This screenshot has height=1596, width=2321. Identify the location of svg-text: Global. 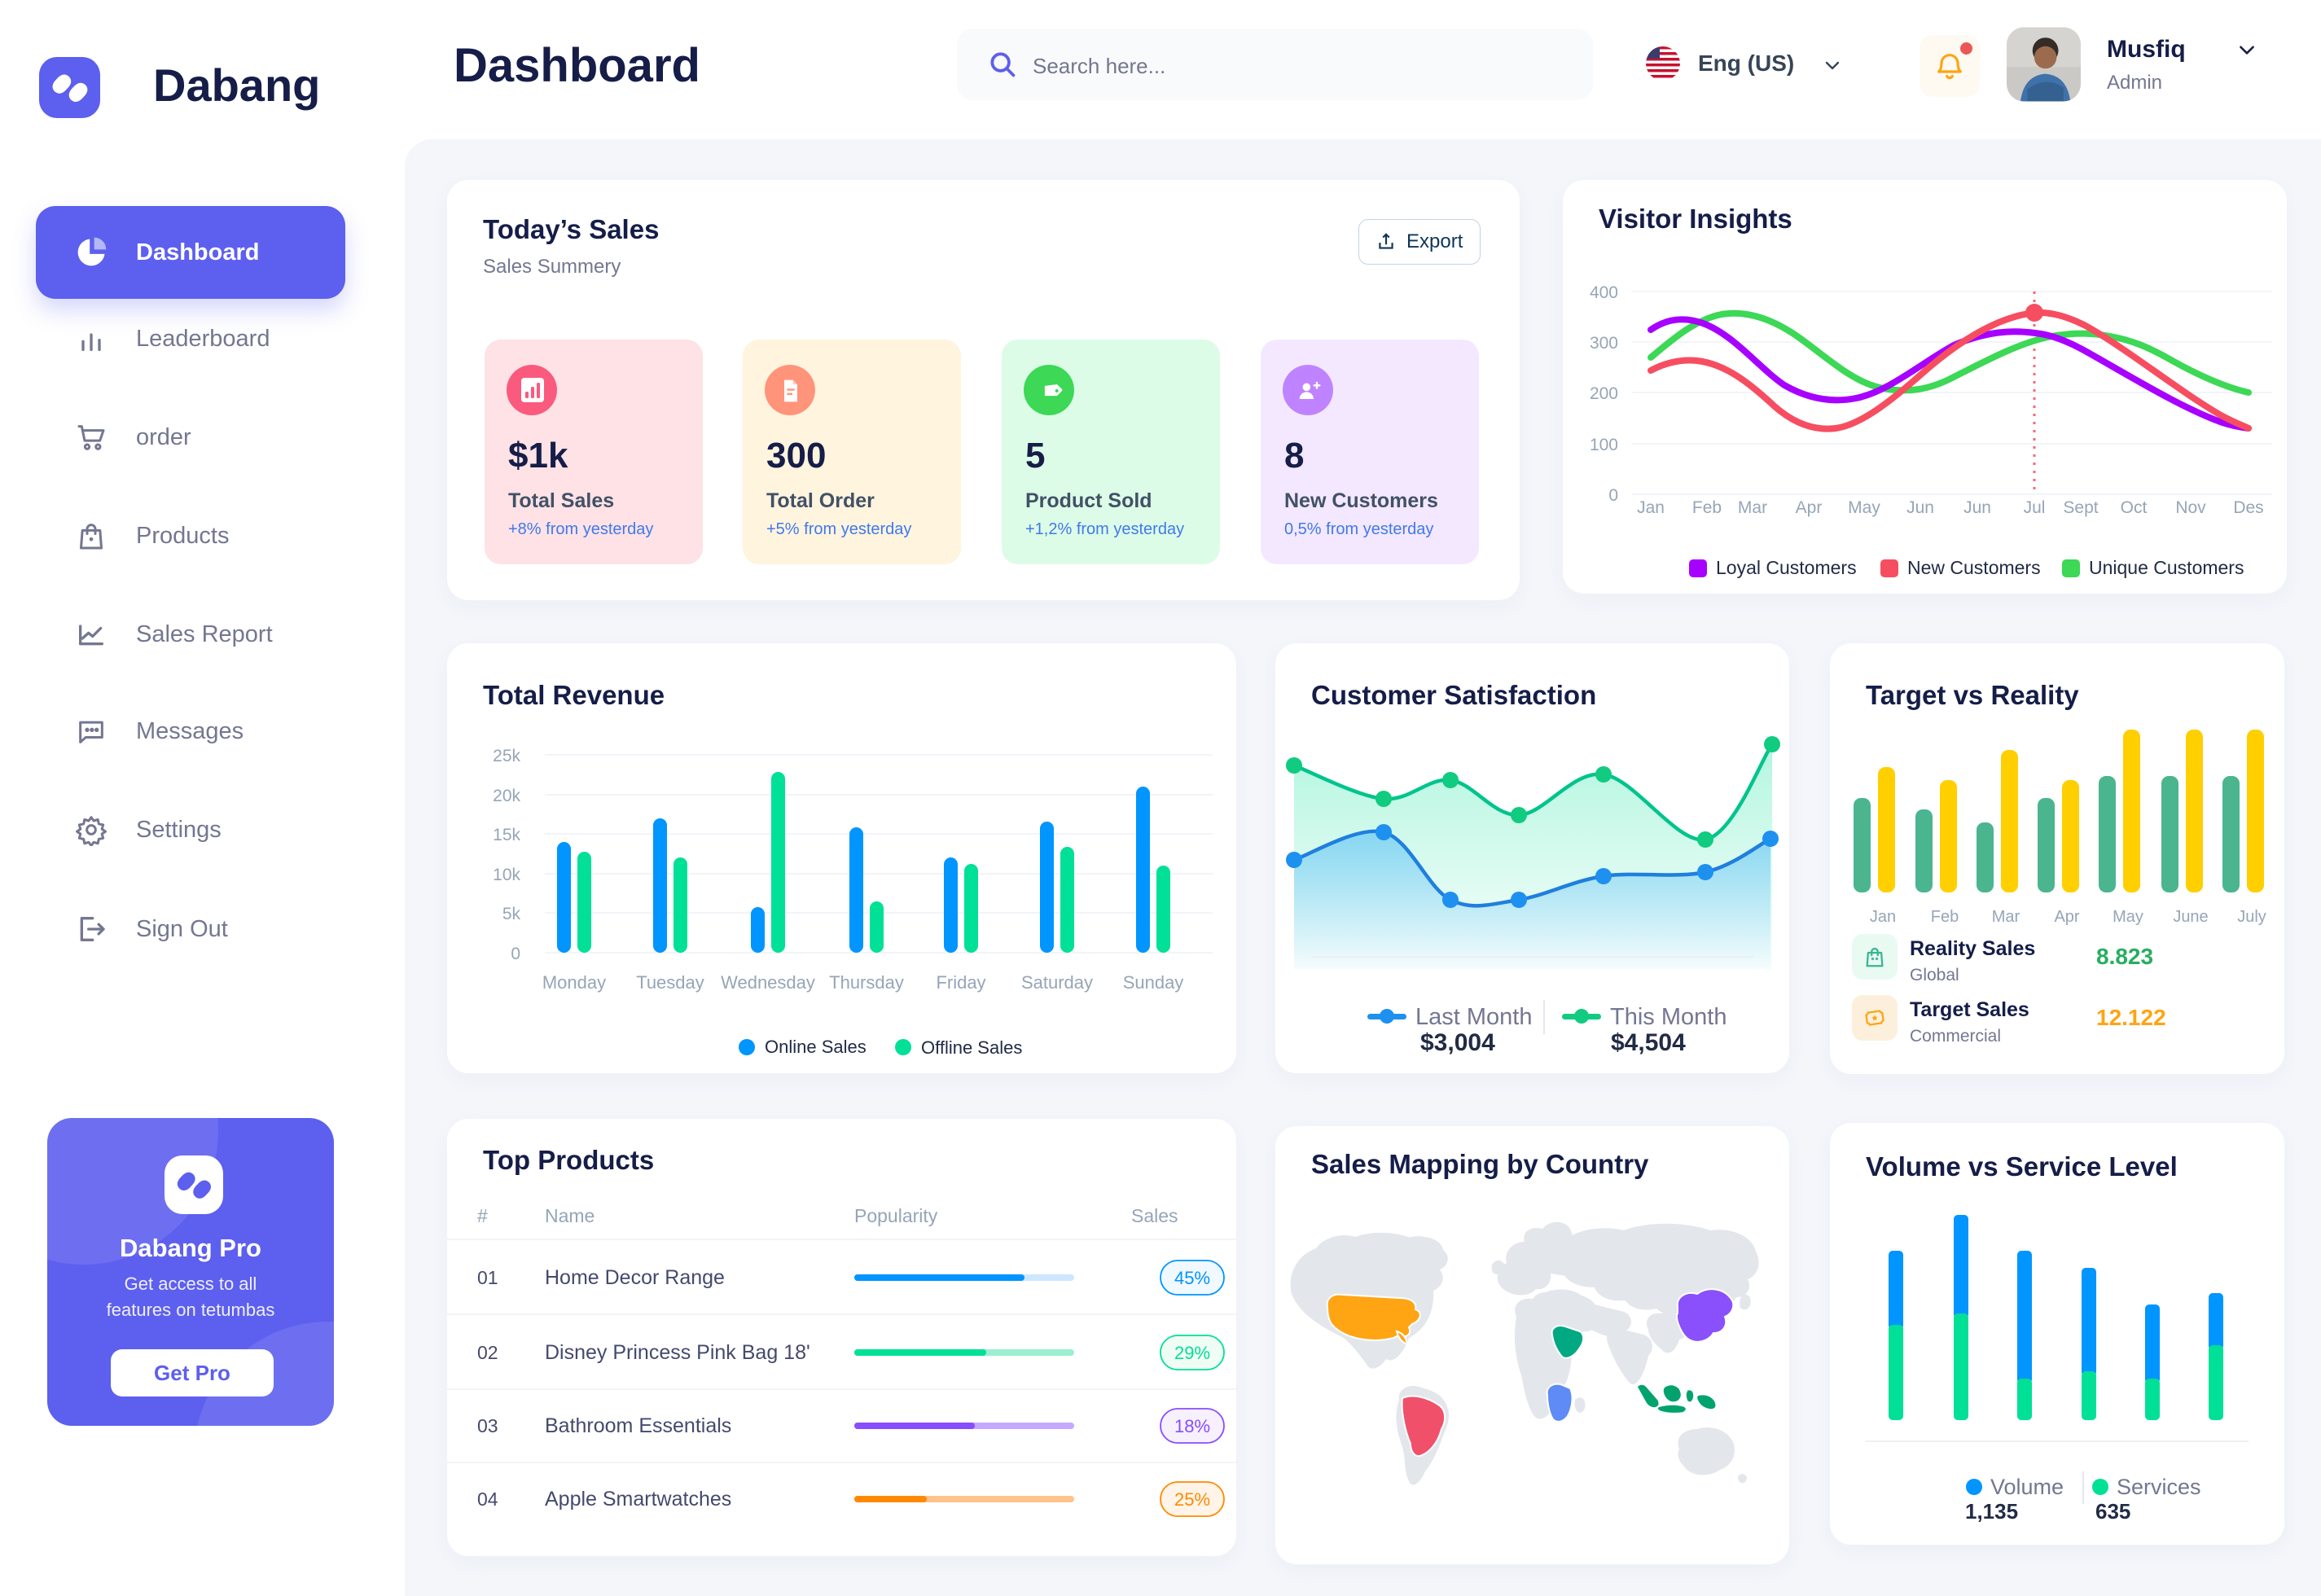
(1934, 975).